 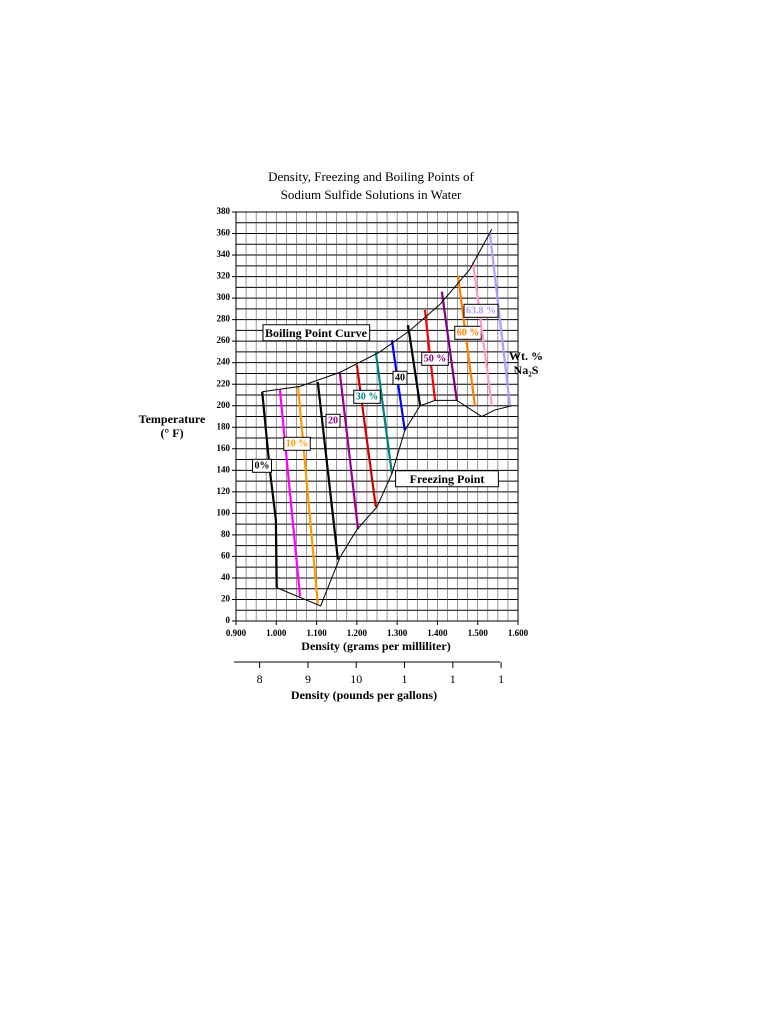 I want to click on x2-tick-label: 9, so click(x=308, y=679).